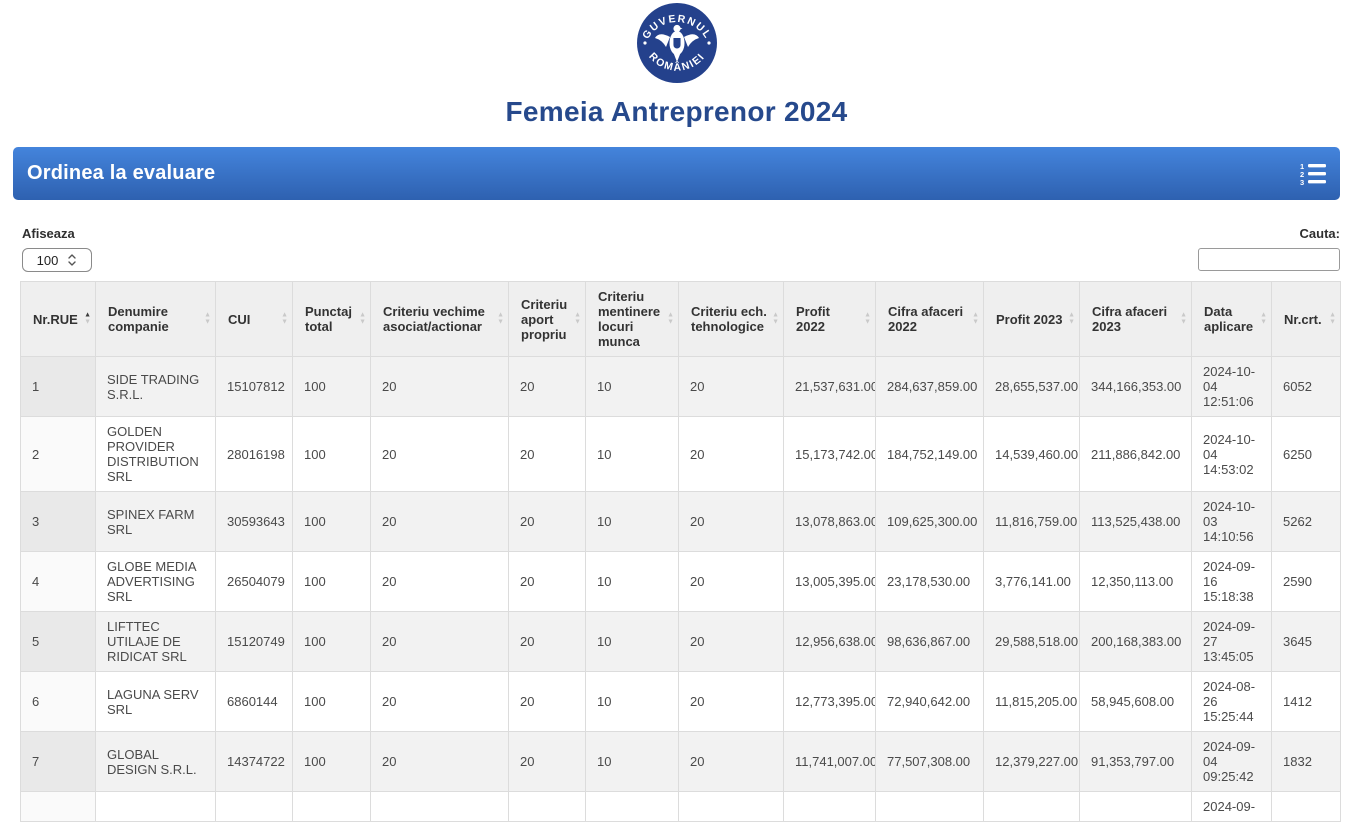 This screenshot has width=1353, height=822. What do you see at coordinates (829, 641) in the screenshot?
I see `cell-profit_2022: 12,956,638.00` at bounding box center [829, 641].